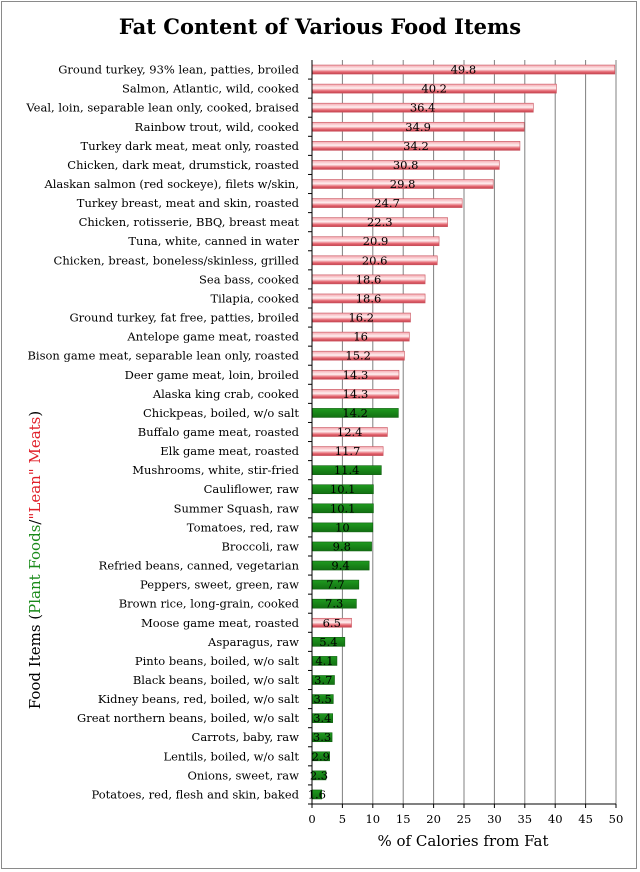 Image resolution: width=640 pixels, height=872 pixels. I want to click on data-label: 12.4, so click(350, 432).